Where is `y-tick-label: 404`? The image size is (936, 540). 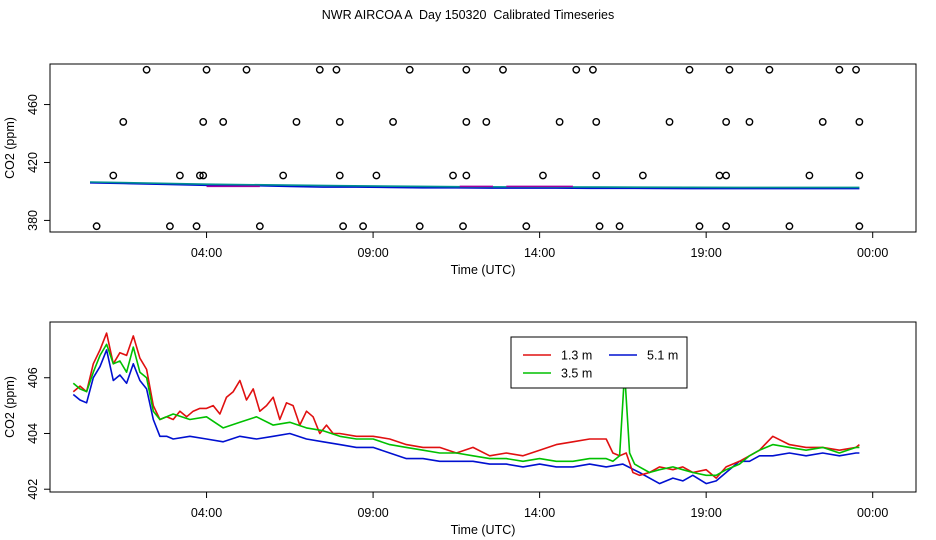
y-tick-label: 404 is located at coordinates (33, 433).